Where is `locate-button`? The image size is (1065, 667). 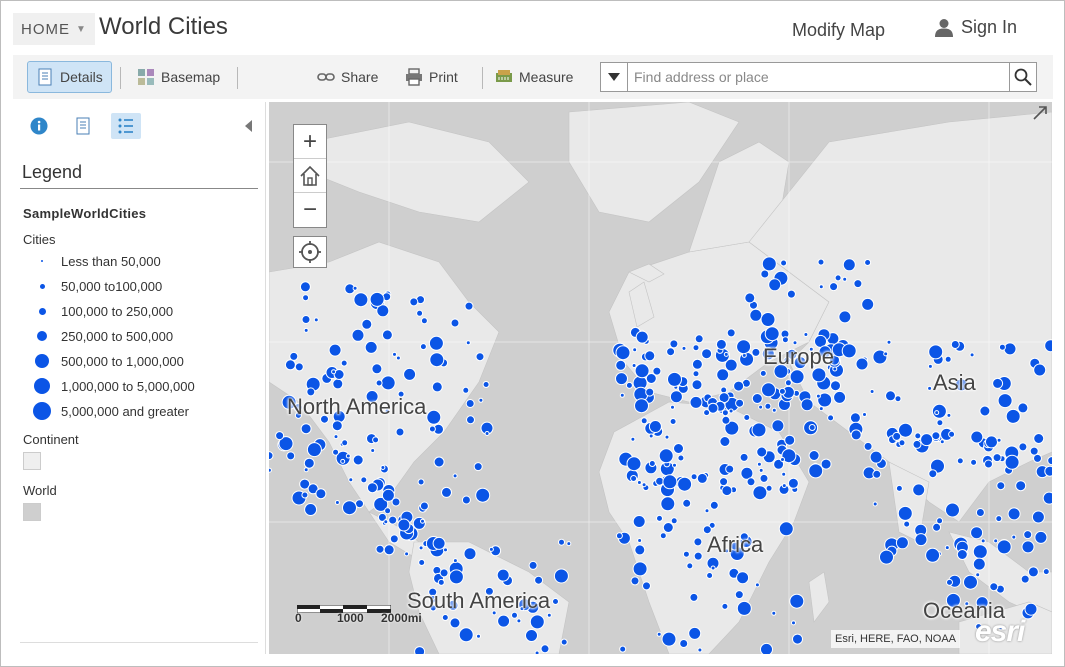 locate-button is located at coordinates (310, 252).